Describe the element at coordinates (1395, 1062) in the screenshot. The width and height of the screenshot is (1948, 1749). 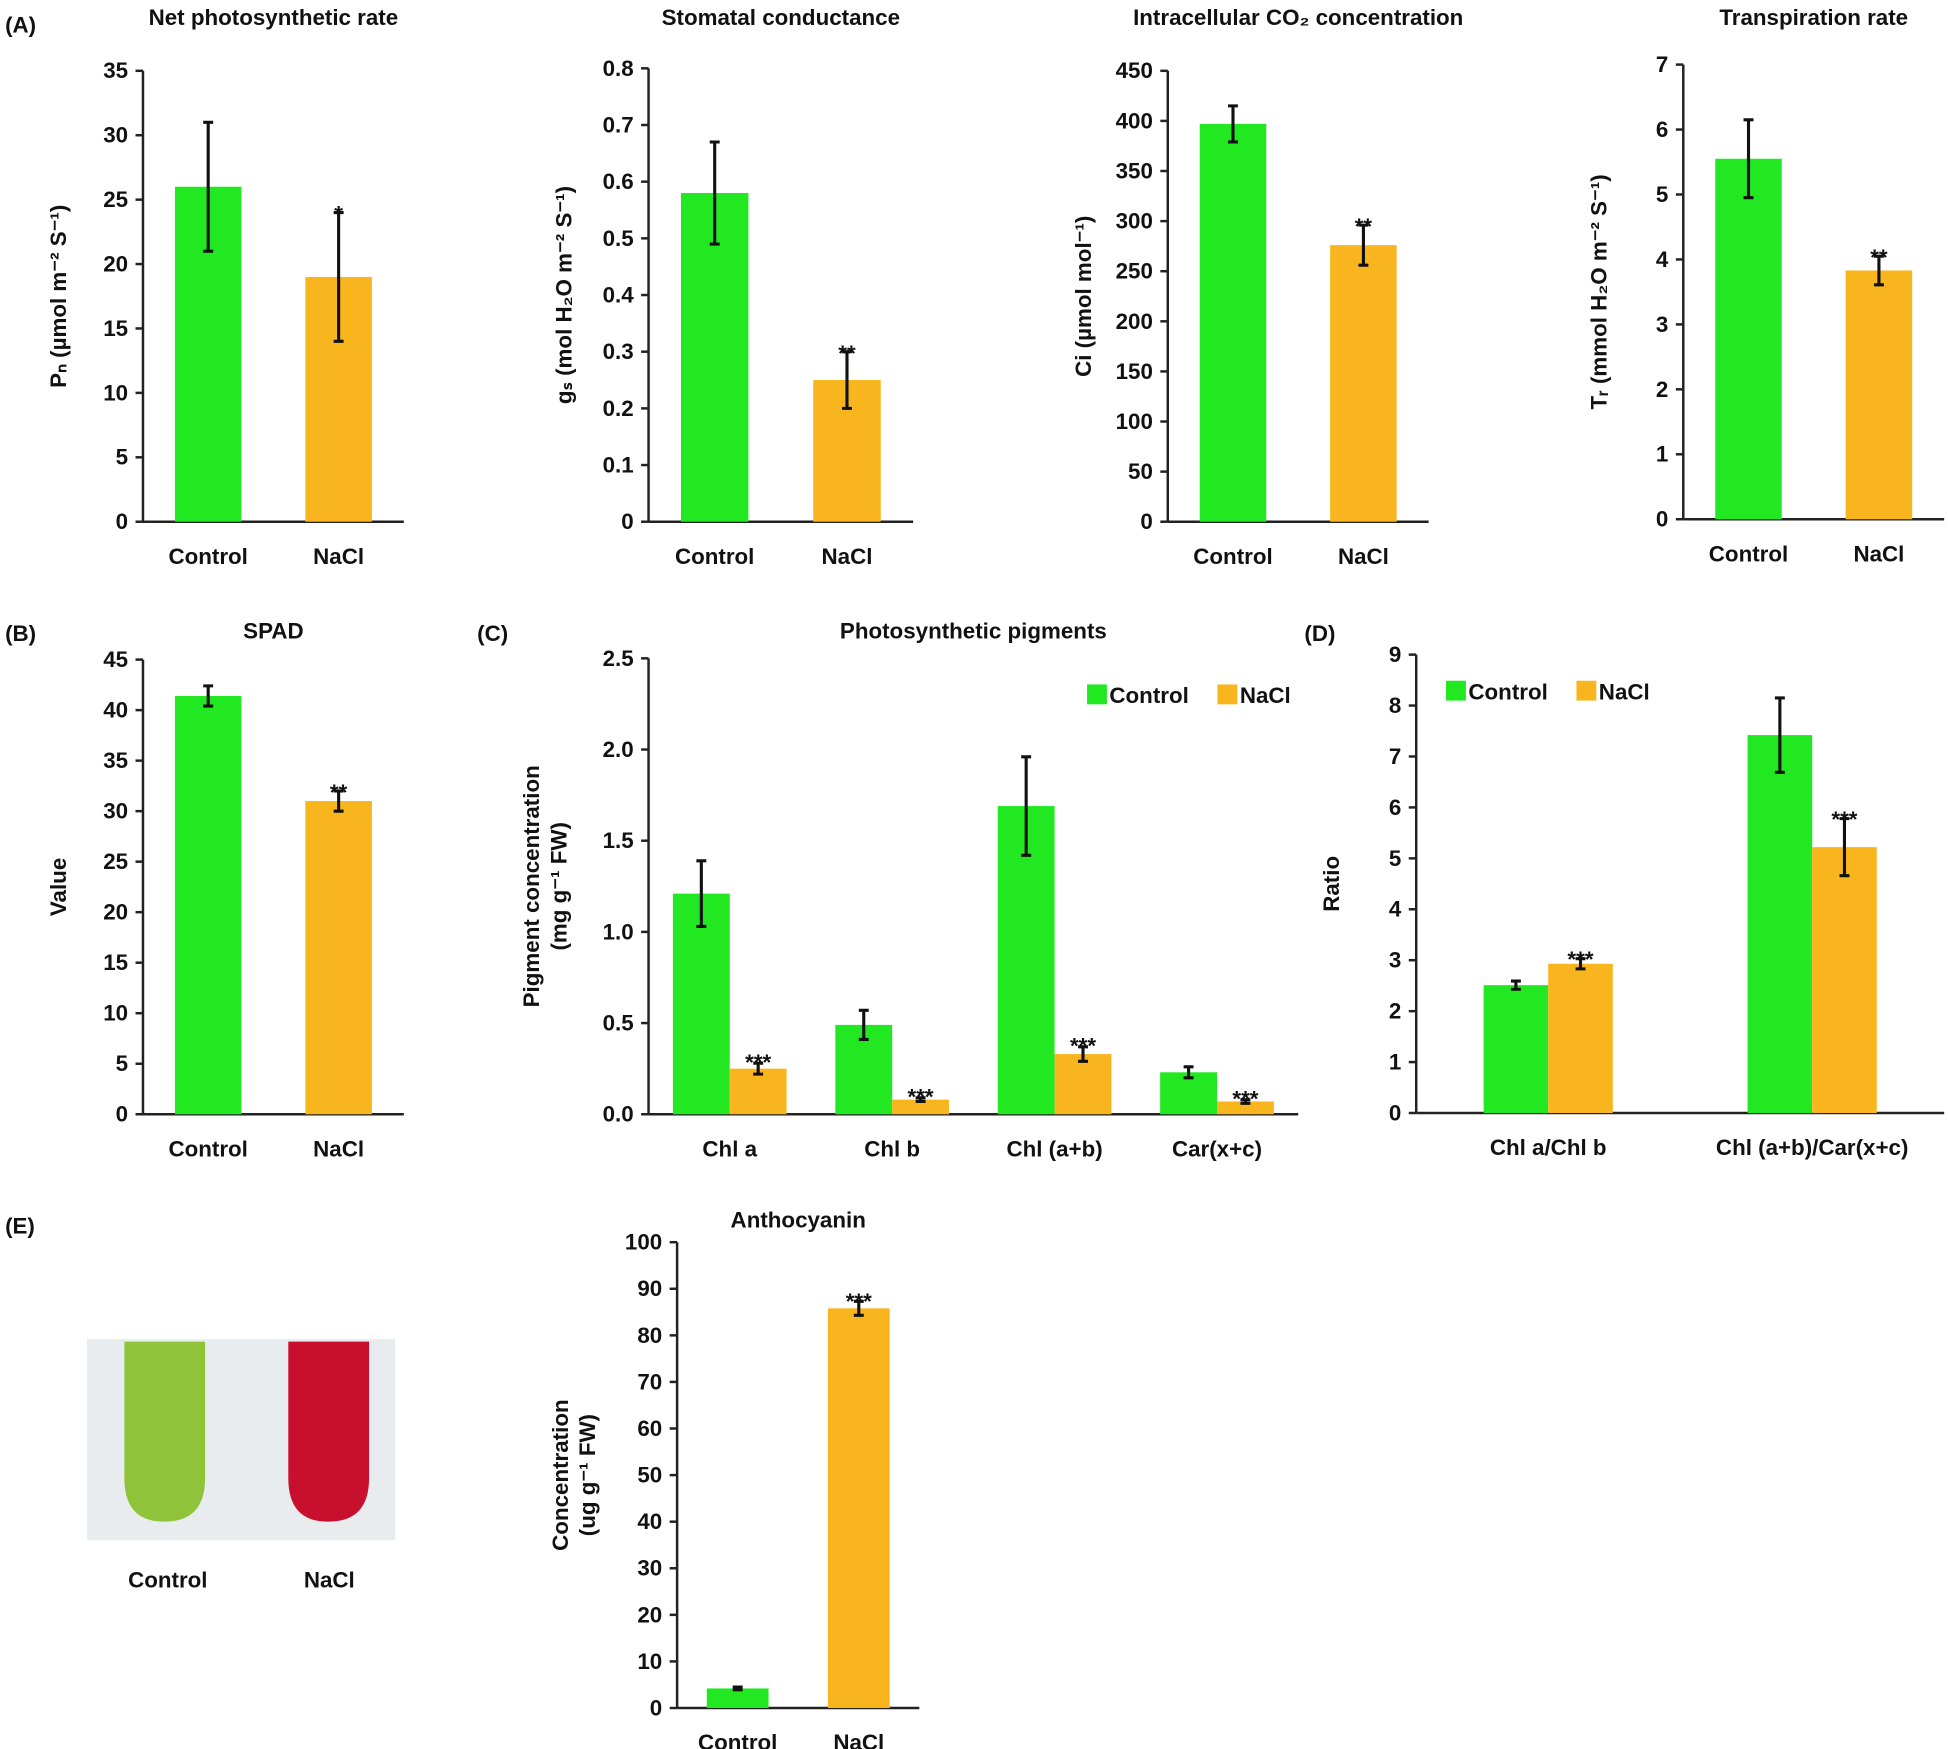
I see `y-tick-label: 1` at that location.